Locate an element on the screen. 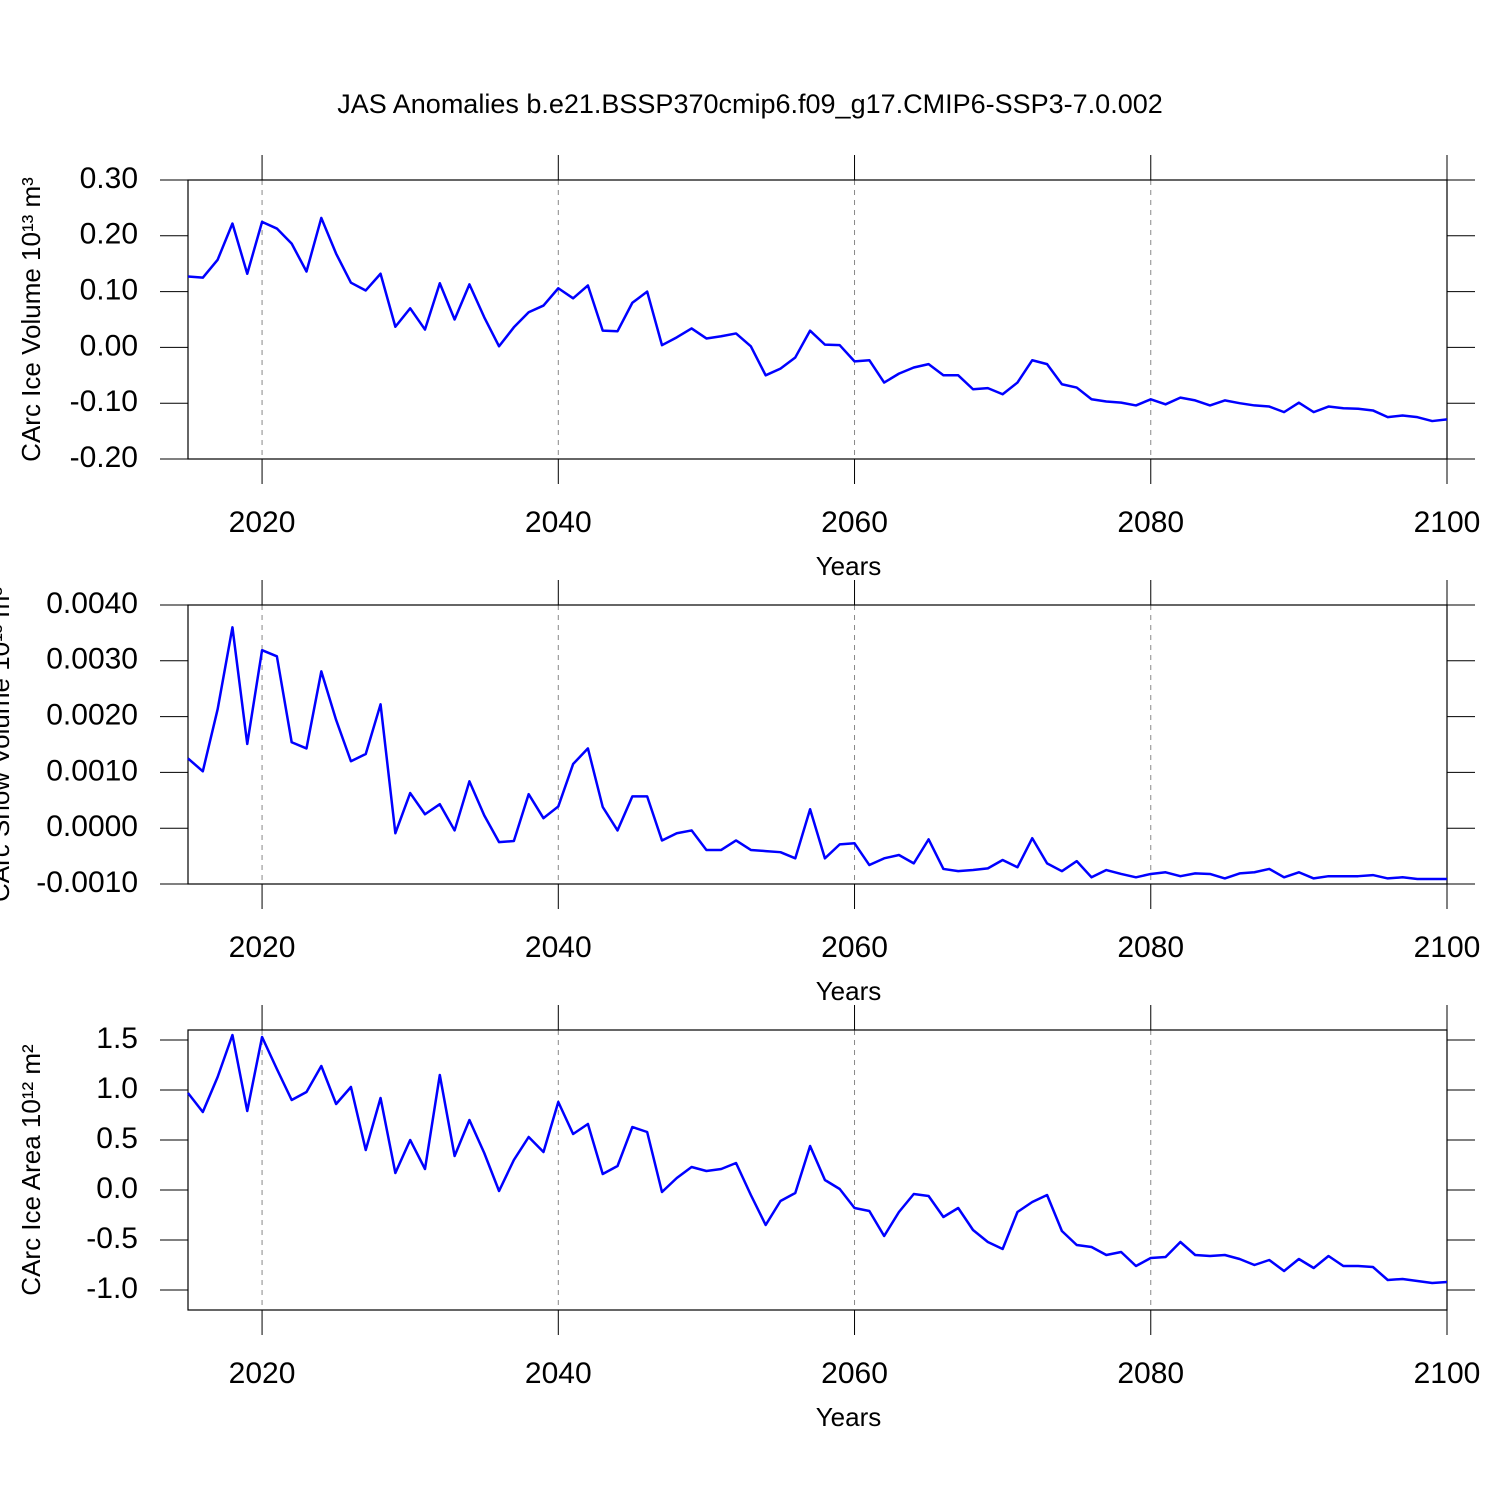 This screenshot has width=1500, height=1500. y-tick-label: 0.0030 is located at coordinates (92, 659).